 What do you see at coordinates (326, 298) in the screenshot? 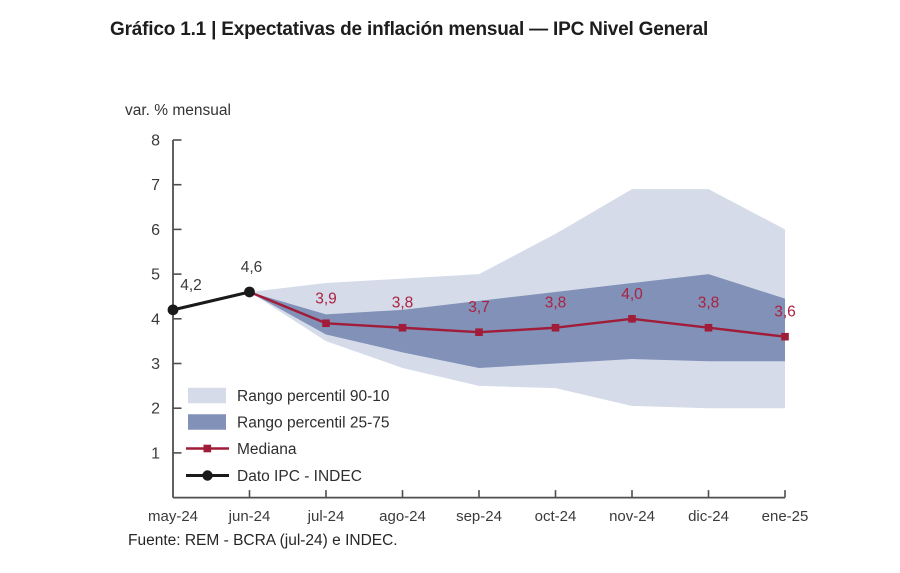
I see `median-value-label: 3,9` at bounding box center [326, 298].